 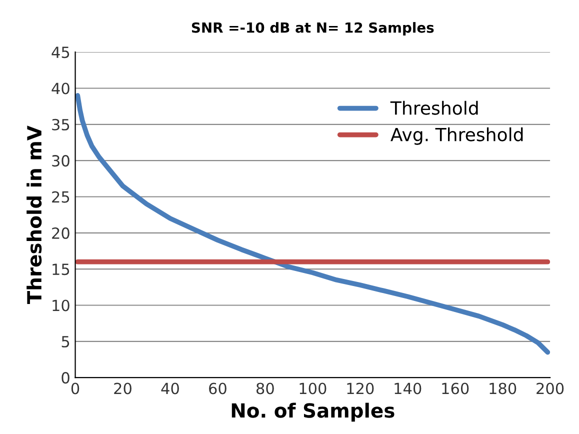 What do you see at coordinates (61, 124) in the screenshot?
I see `y-tick-label: 35` at bounding box center [61, 124].